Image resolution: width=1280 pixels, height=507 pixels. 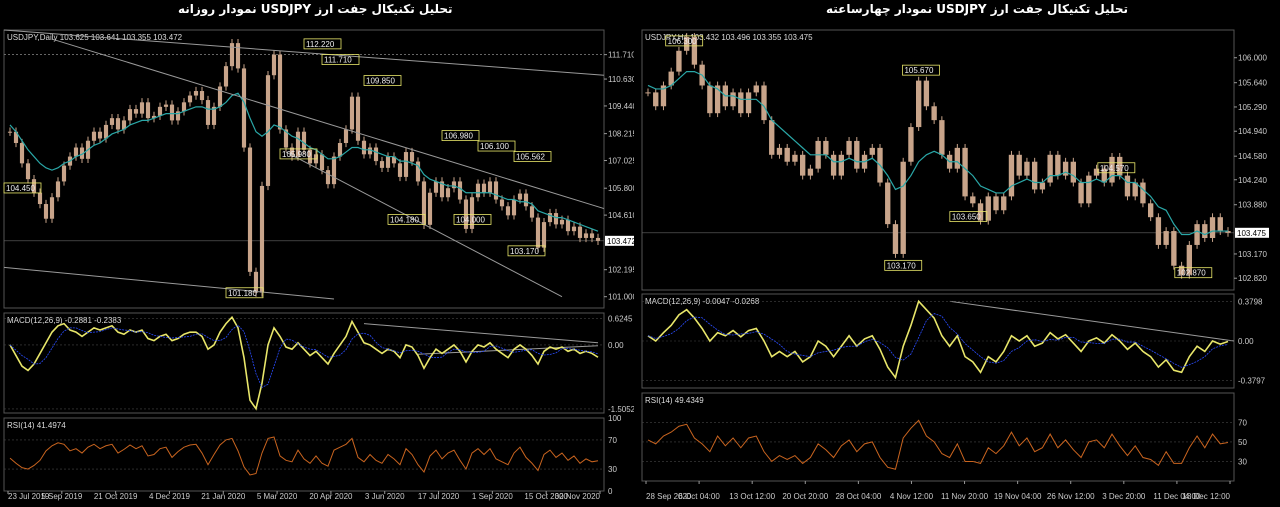 I want to click on time-tick-label: 26 Nov 12:00, so click(x=1071, y=496).